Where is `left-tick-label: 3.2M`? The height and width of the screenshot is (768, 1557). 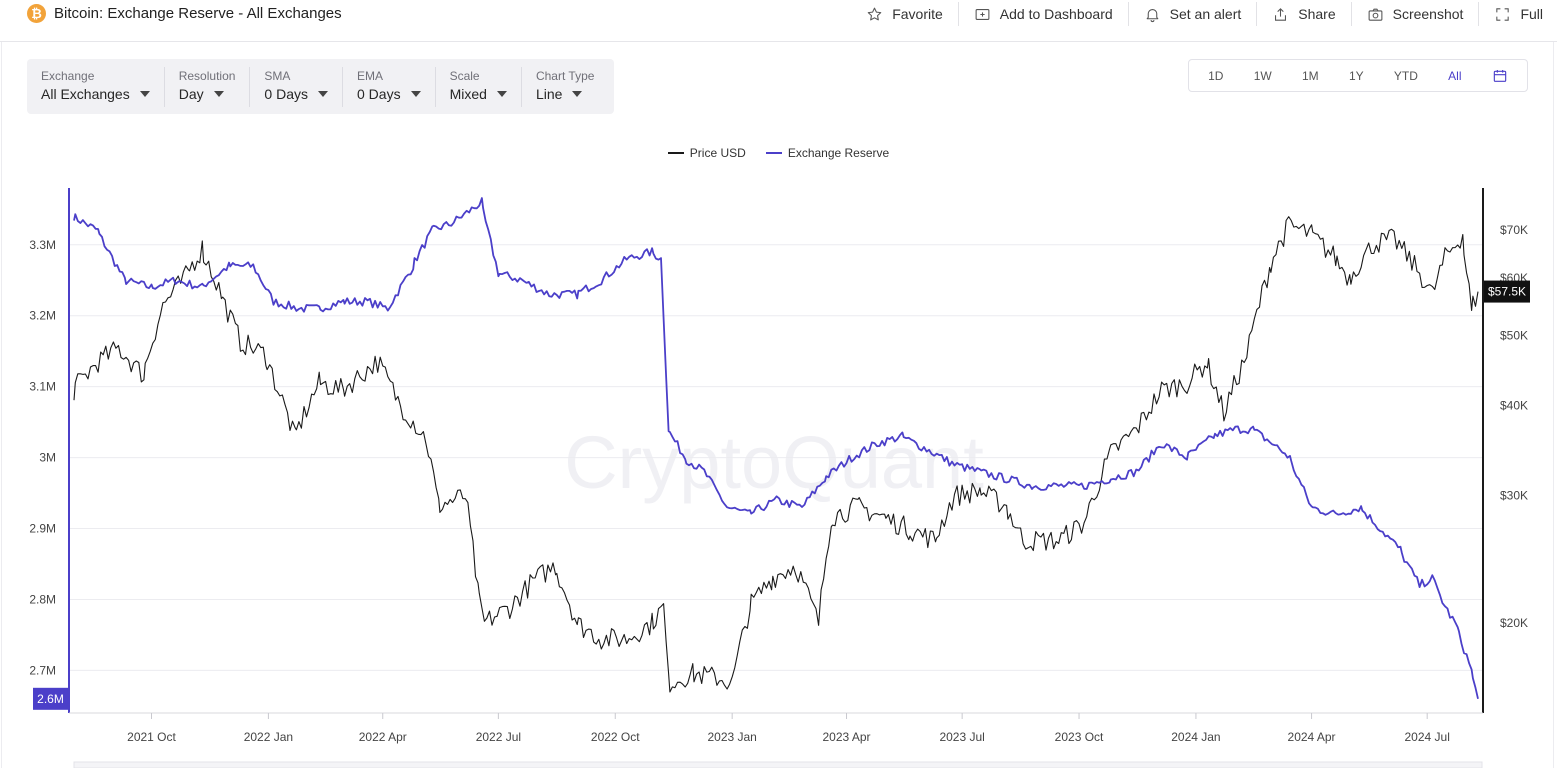 left-tick-label: 3.2M is located at coordinates (42, 316).